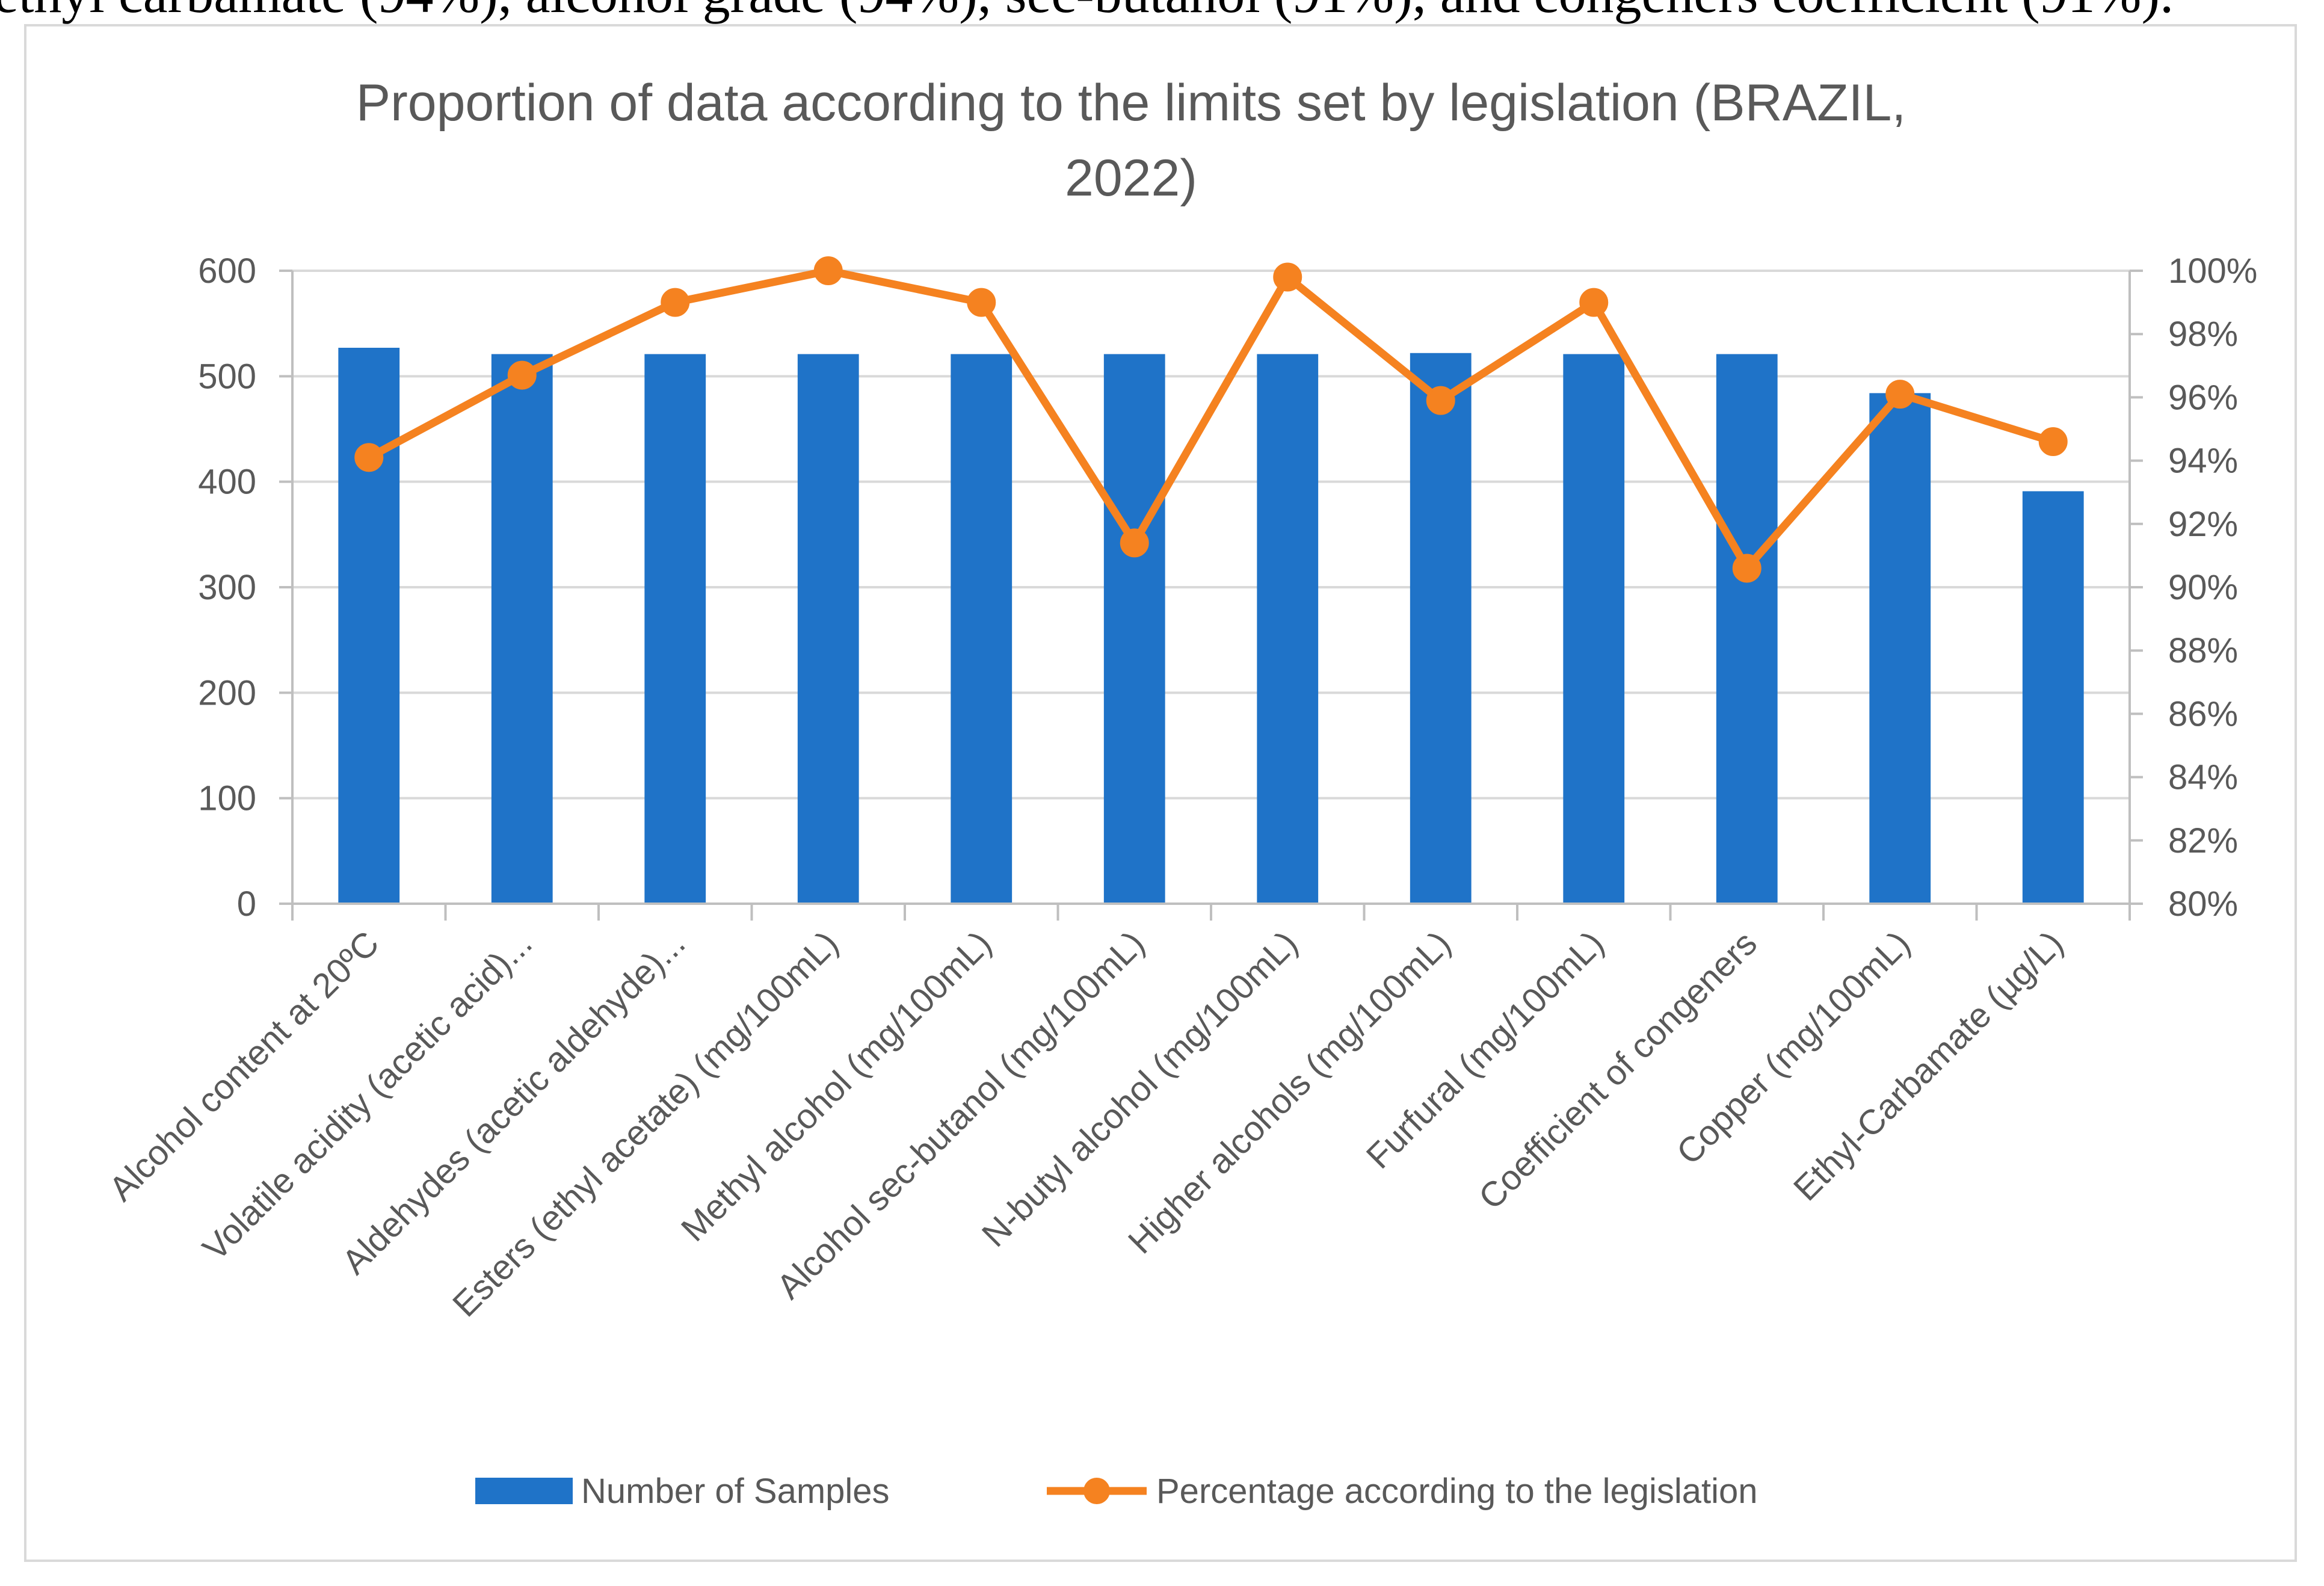 The image size is (2324, 1586). I want to click on legend-swatch-marker, so click(1096, 1491).